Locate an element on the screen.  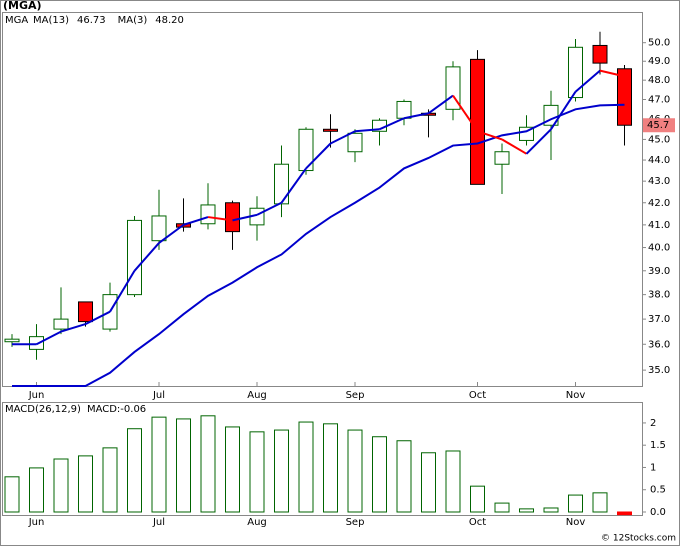
y-tick-label: 1.5 is located at coordinates (658, 445).